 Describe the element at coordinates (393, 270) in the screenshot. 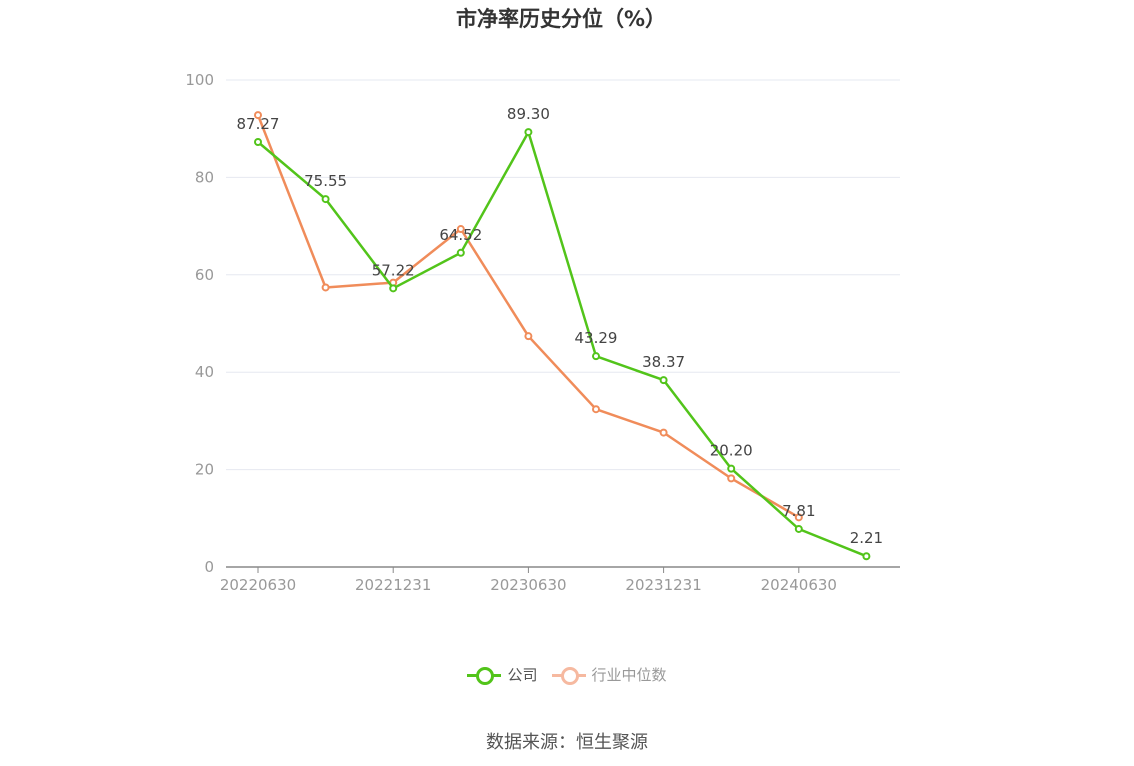

I see `data-label-company: 57.22` at that location.